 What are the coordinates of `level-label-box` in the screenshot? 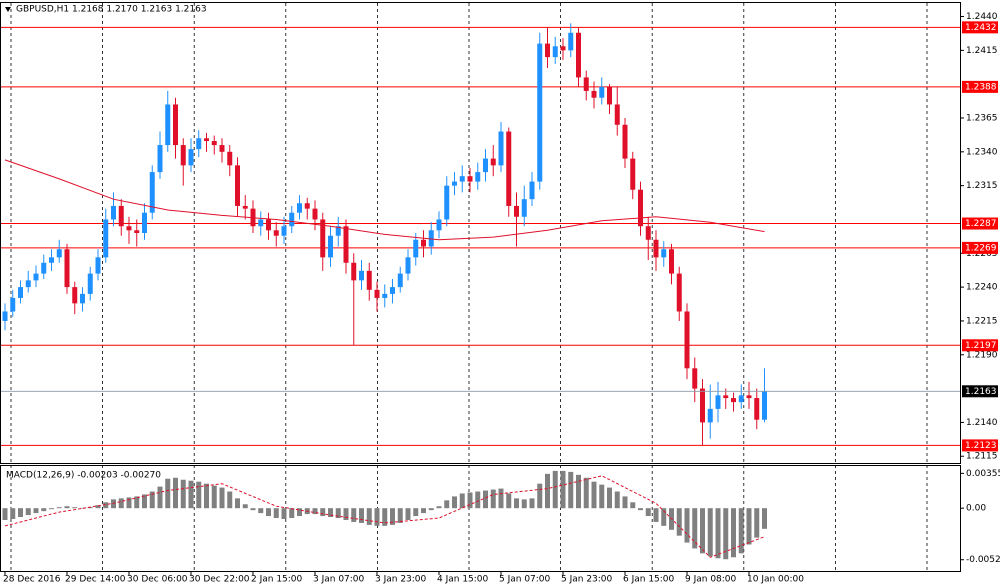 It's located at (980, 345).